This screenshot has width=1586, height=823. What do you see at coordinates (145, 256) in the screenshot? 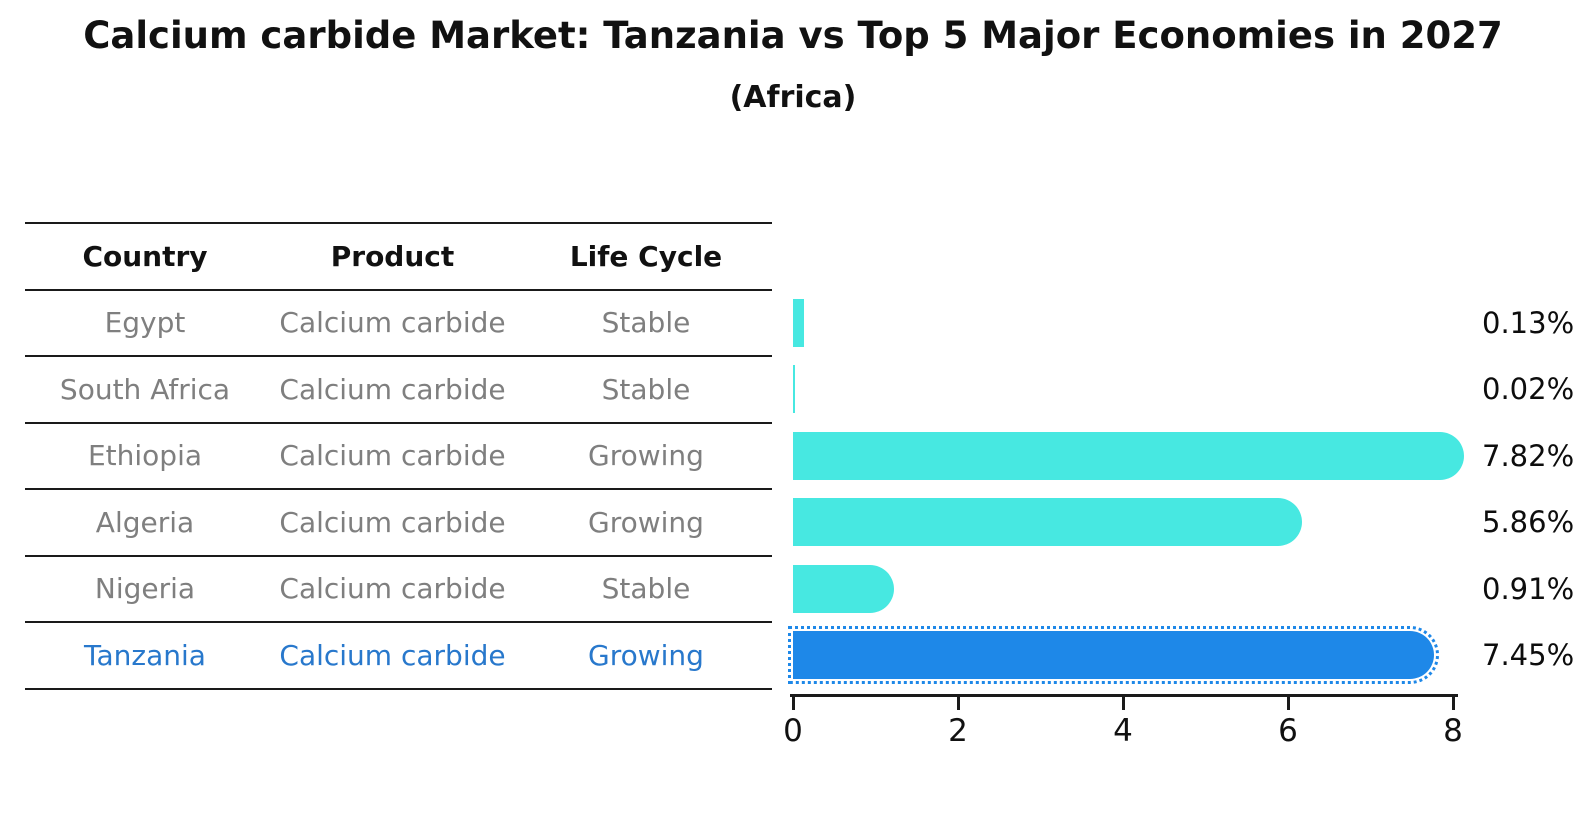
I see `table-header-country: Country` at bounding box center [145, 256].